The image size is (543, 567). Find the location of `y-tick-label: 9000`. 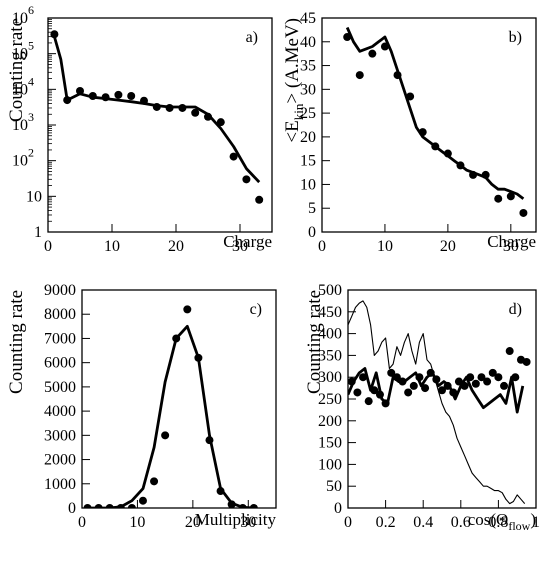

y-tick-label: 9000 is located at coordinates (60, 290).